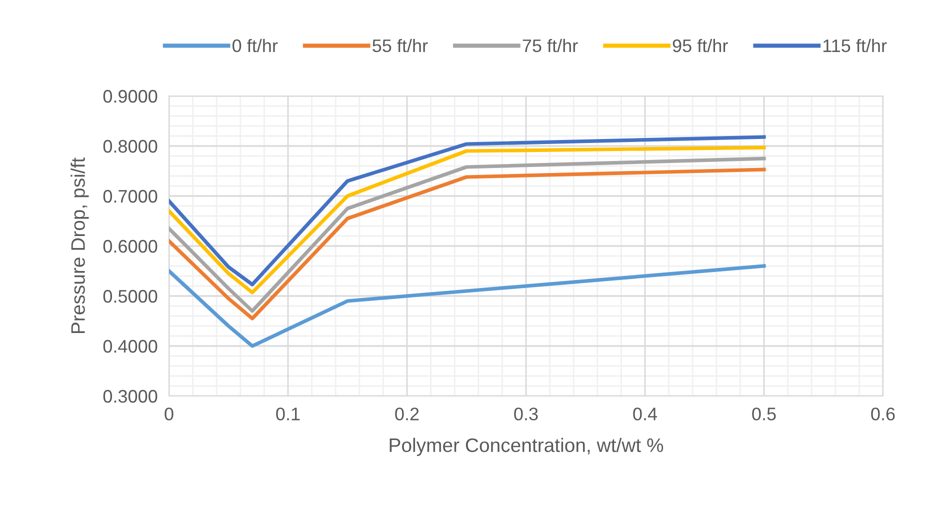 Image resolution: width=940 pixels, height=513 pixels. I want to click on x-tick-label: 0.2, so click(407, 414).